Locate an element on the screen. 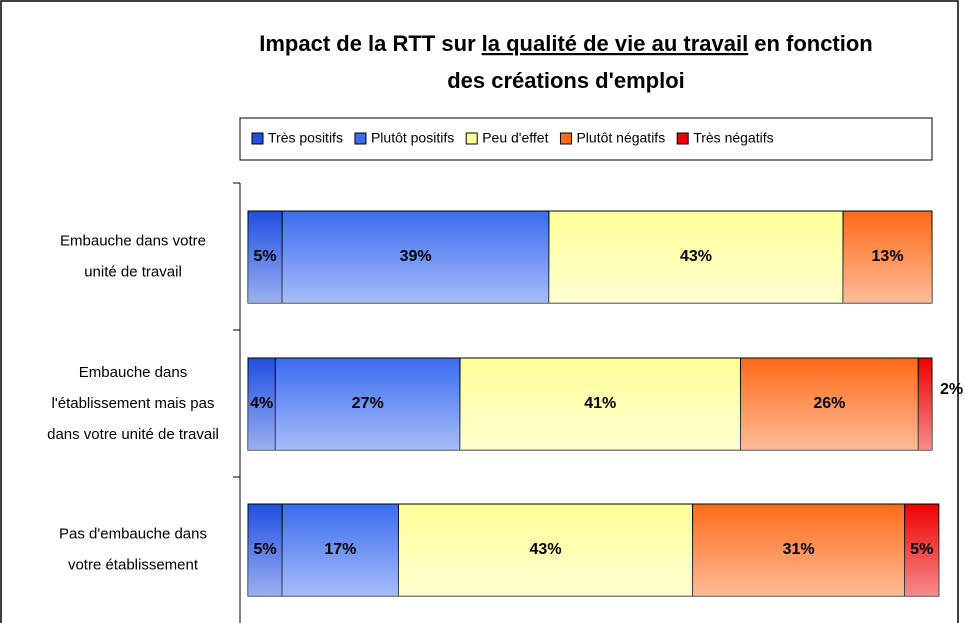 The width and height of the screenshot is (965, 623). value-label: 26% is located at coordinates (829, 403).